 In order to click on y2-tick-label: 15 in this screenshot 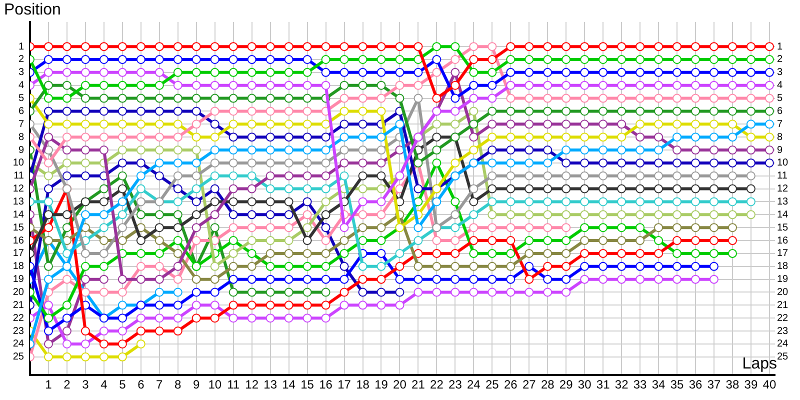, I will do `click(783, 228)`.